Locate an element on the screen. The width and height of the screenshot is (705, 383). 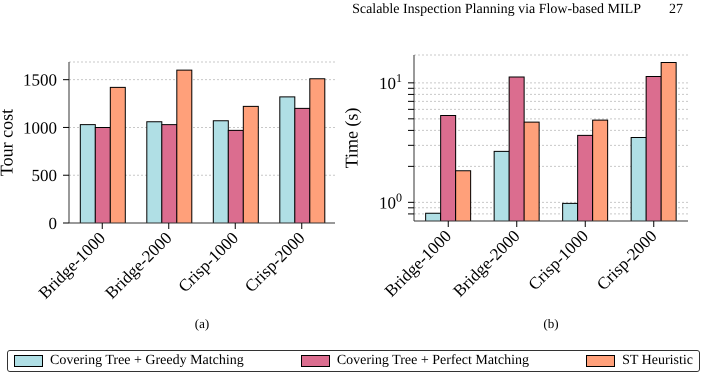
text: (b) is located at coordinates (551, 324).